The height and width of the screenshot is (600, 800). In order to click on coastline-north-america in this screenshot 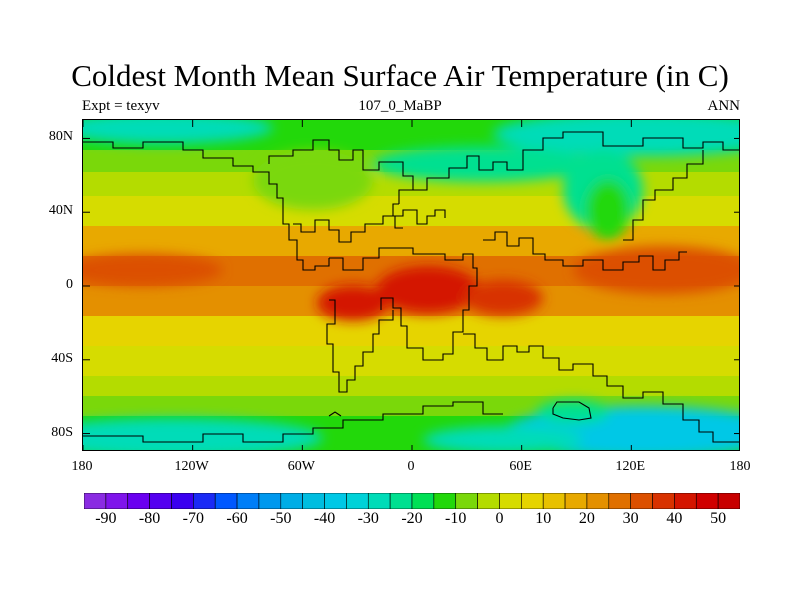, I will do `click(206, 206)`.